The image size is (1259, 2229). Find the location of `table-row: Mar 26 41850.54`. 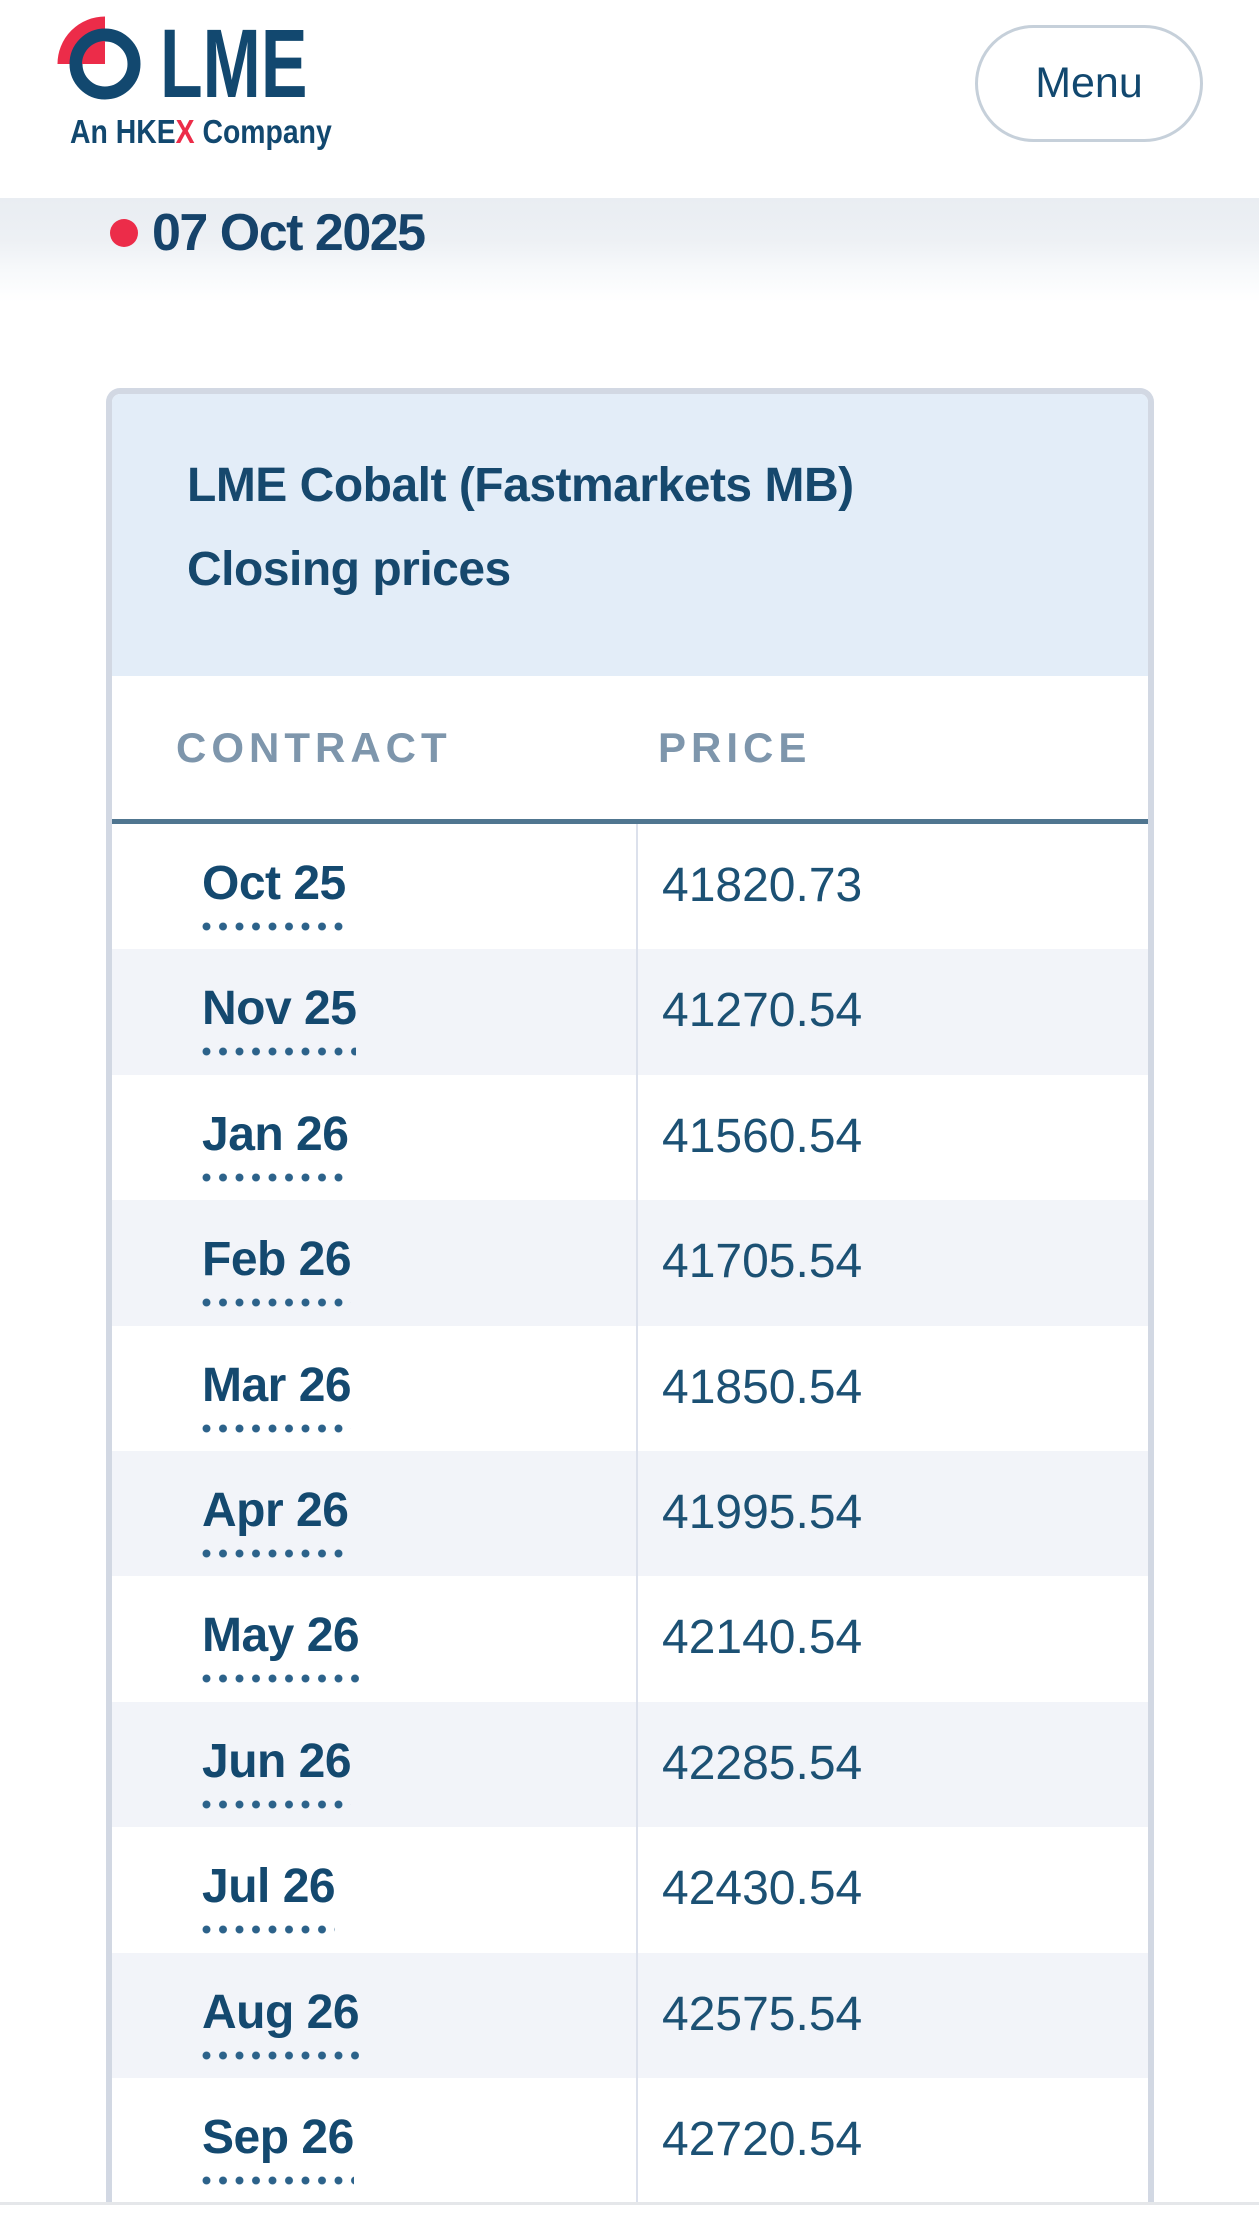

table-row: Mar 26 41850.54 is located at coordinates (630, 1388).